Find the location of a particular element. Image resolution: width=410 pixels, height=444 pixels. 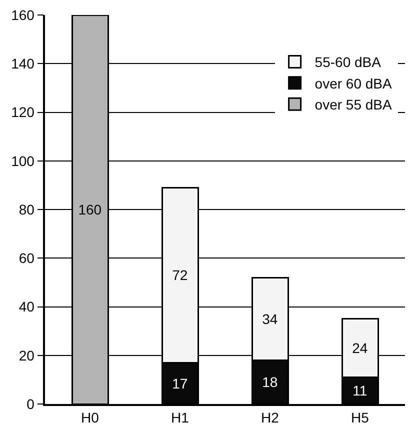

data-label: 11 is located at coordinates (360, 390).